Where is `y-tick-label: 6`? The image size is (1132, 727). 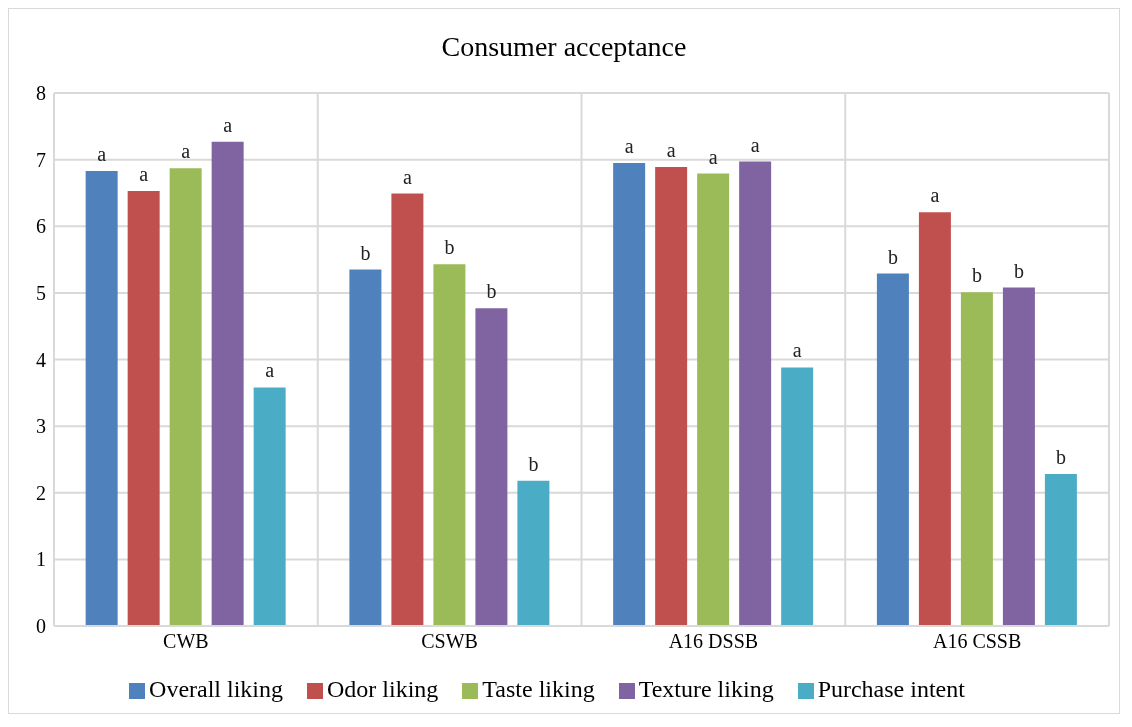
y-tick-label: 6 is located at coordinates (41, 226).